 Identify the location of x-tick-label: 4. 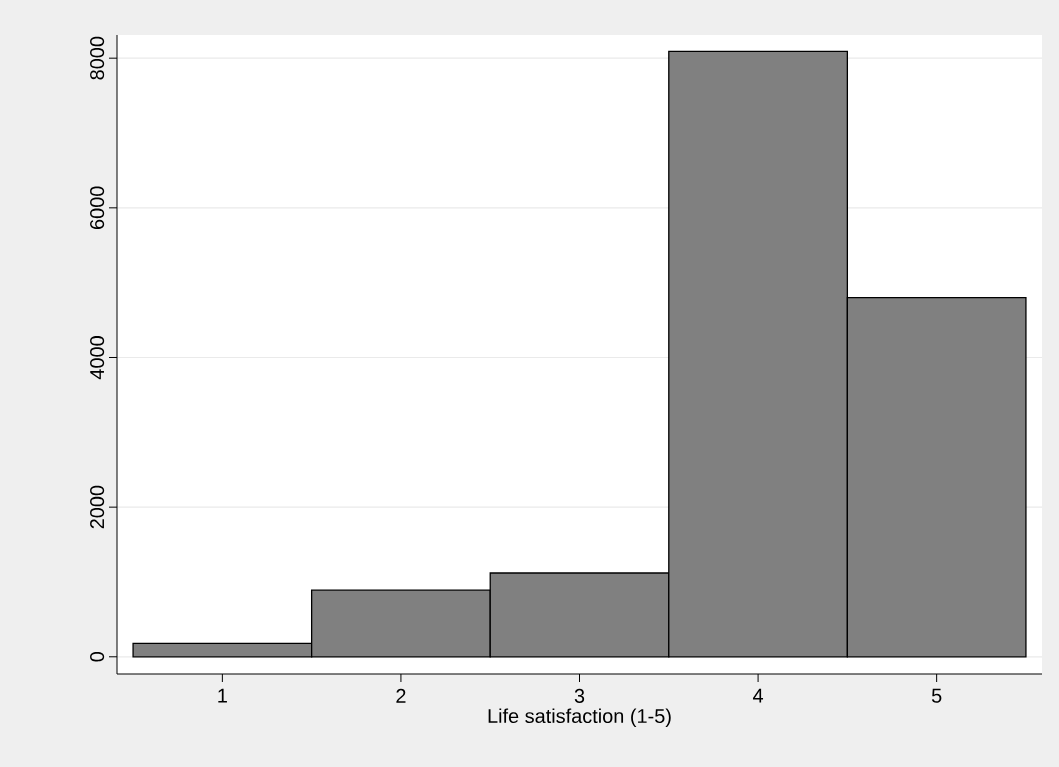
(758, 695).